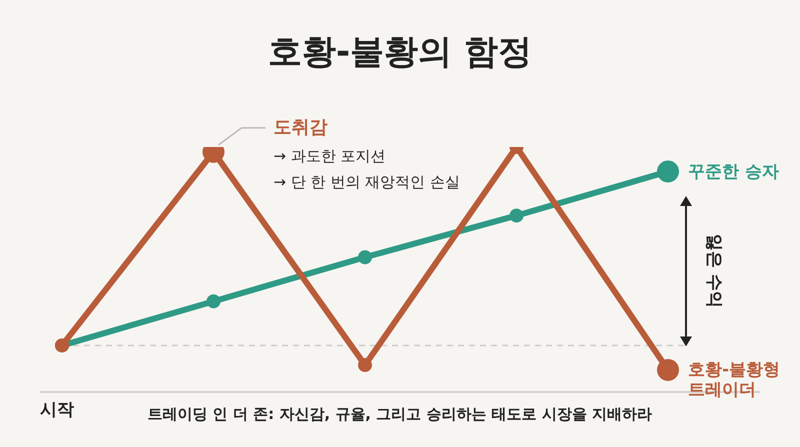 The height and width of the screenshot is (447, 800). Describe the element at coordinates (400, 52) in the screenshot. I see `chart-title: 호황-불황의 함정` at that location.